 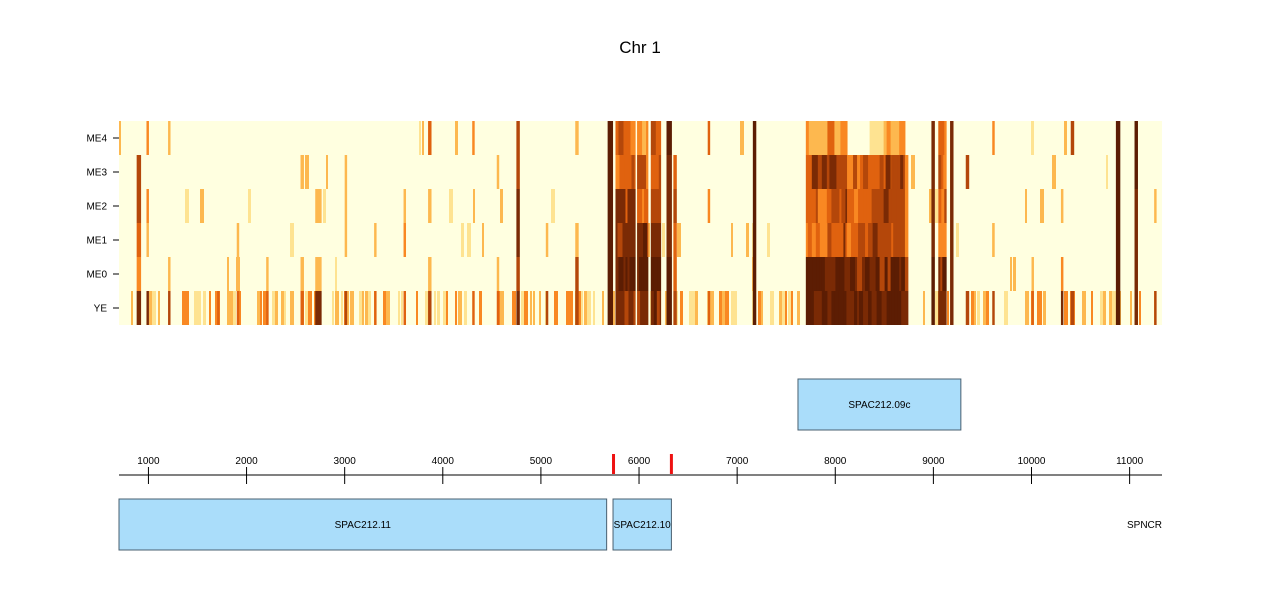 I want to click on x-tick-label: 9000, so click(x=933, y=461).